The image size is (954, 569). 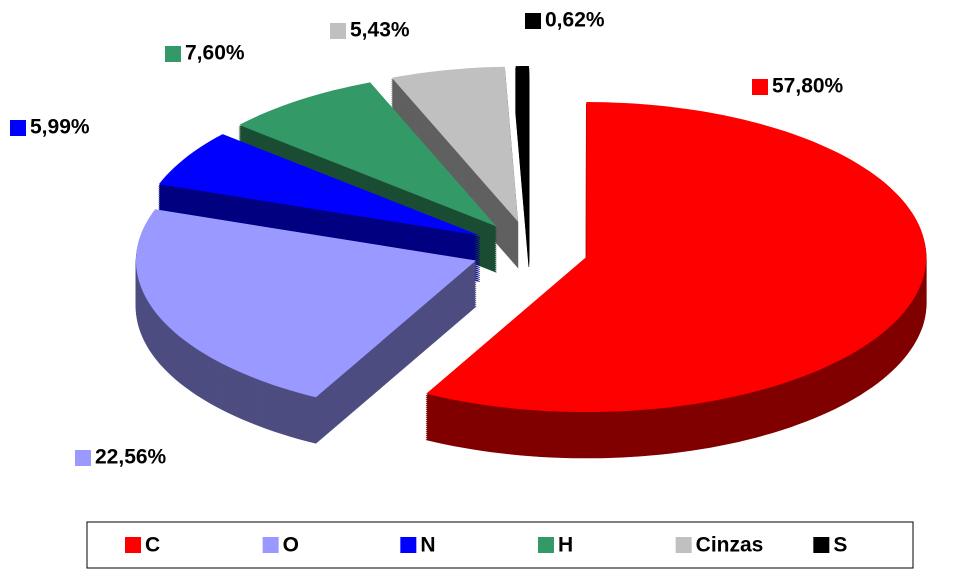 I want to click on data-label: 0,62%, so click(x=575, y=20).